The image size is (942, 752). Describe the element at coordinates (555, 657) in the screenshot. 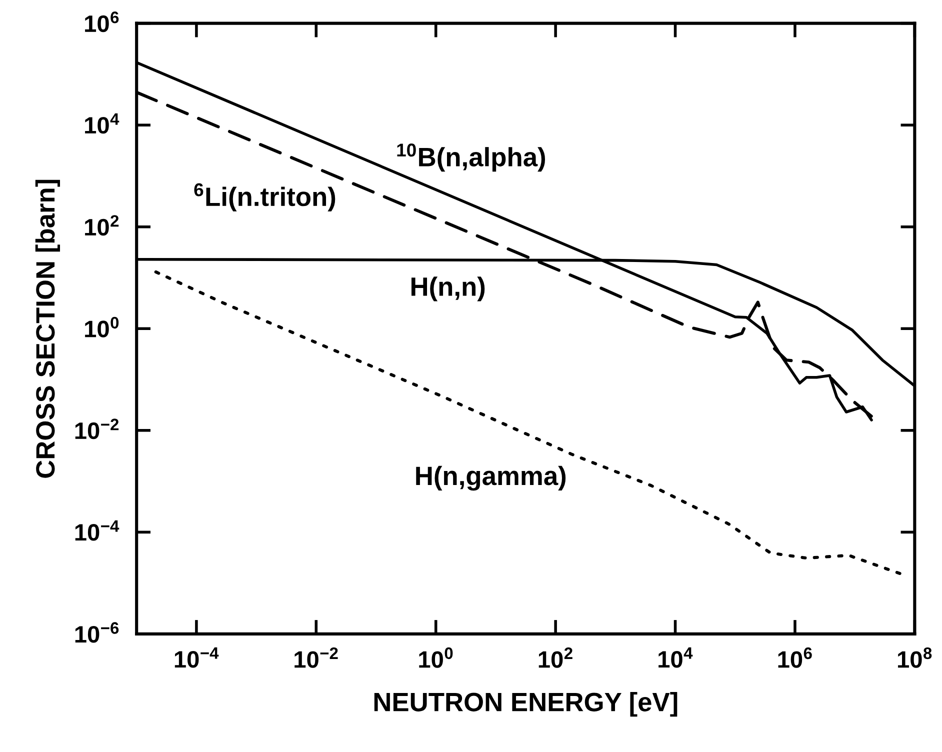

I see `x-tick-label: 10$^{2}$` at that location.